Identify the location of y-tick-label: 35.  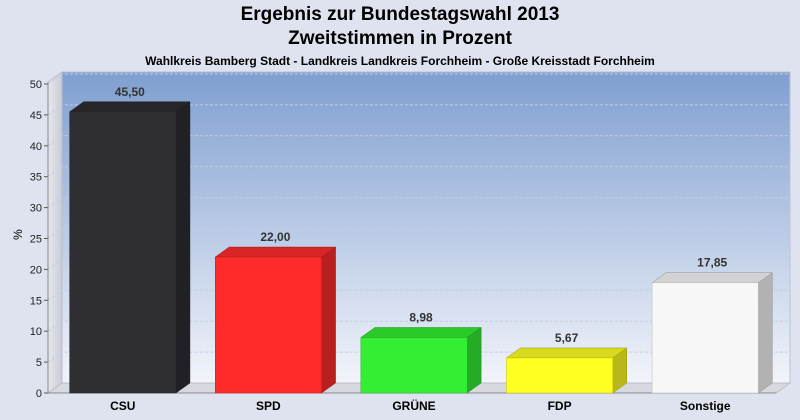
(36, 178).